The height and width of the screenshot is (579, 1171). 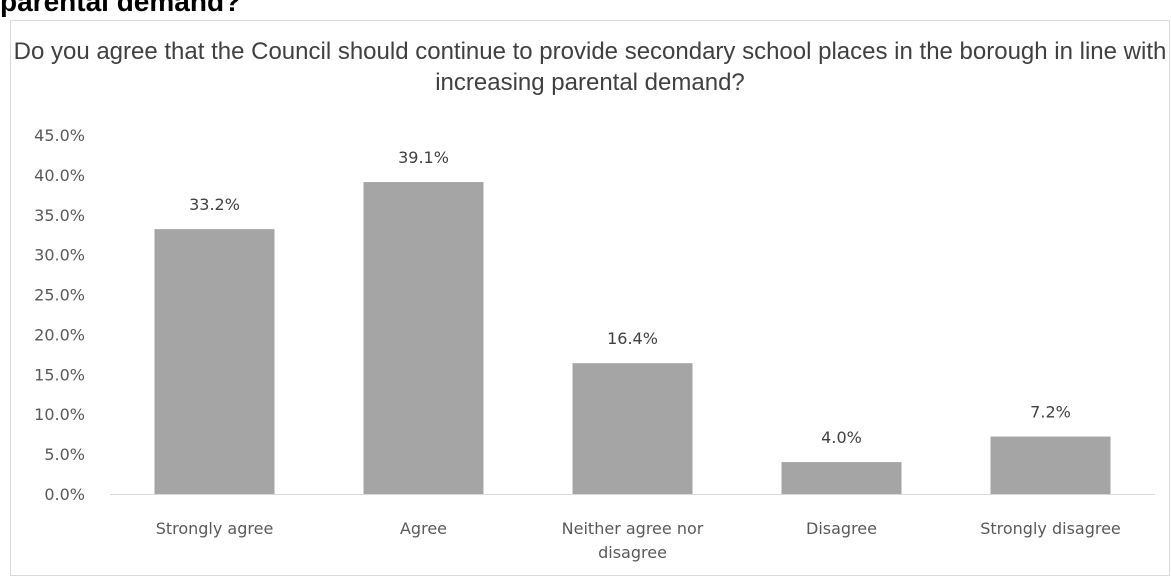 I want to click on x-tick-label: Neither agree nor disagree, so click(x=633, y=540).